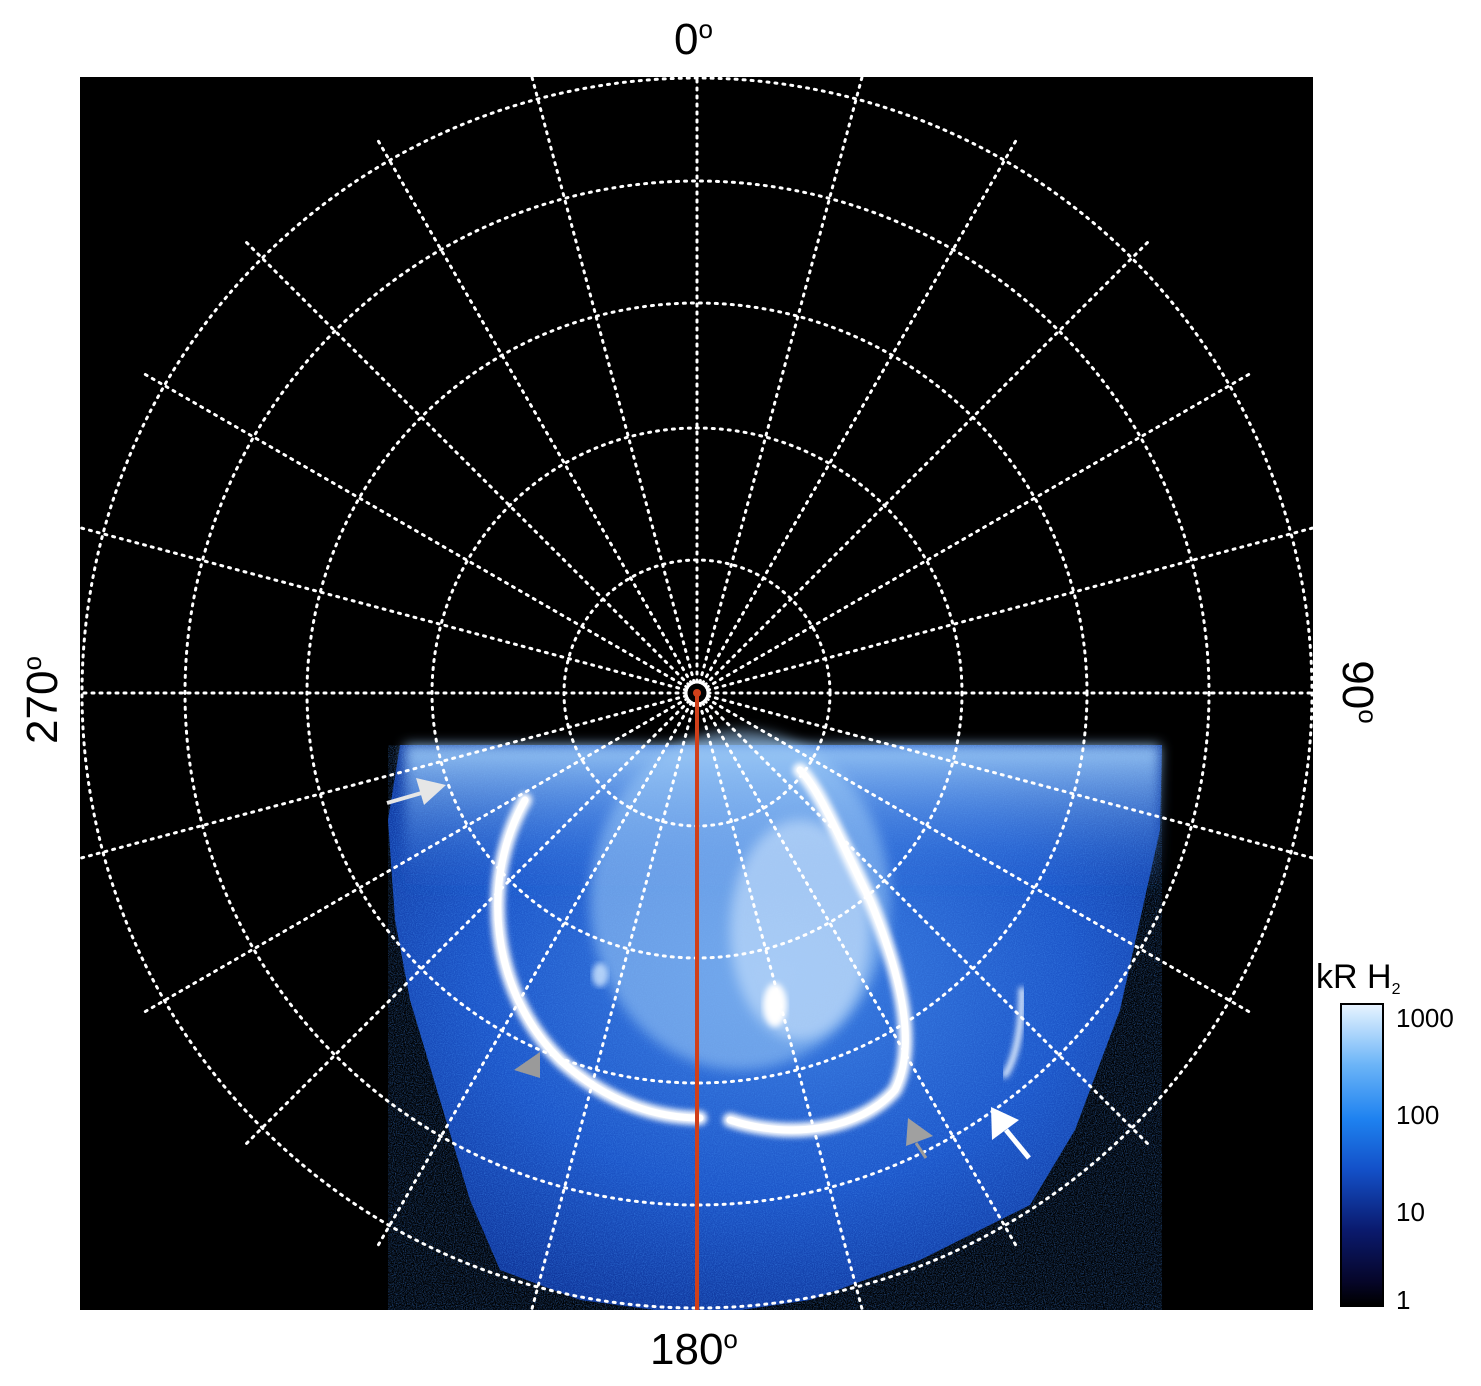  What do you see at coordinates (416, 791) in the screenshot?
I see `white-arrow-left` at bounding box center [416, 791].